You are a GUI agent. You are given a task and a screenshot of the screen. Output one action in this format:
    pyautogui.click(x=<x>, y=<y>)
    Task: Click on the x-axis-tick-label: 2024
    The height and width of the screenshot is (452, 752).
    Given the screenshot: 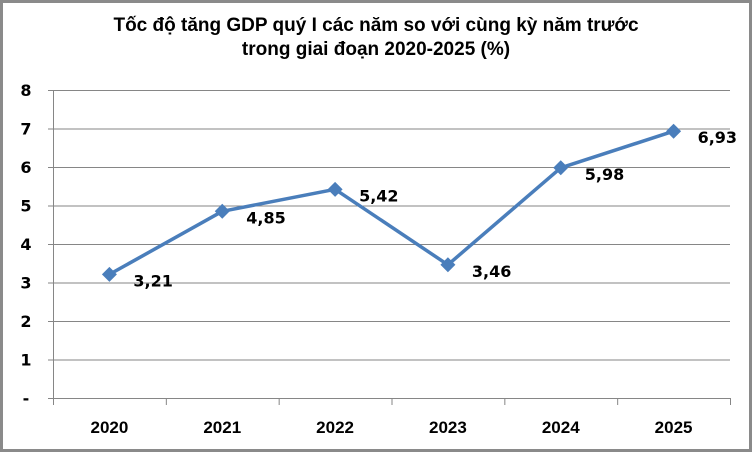 What is the action you would take?
    pyautogui.click(x=561, y=427)
    